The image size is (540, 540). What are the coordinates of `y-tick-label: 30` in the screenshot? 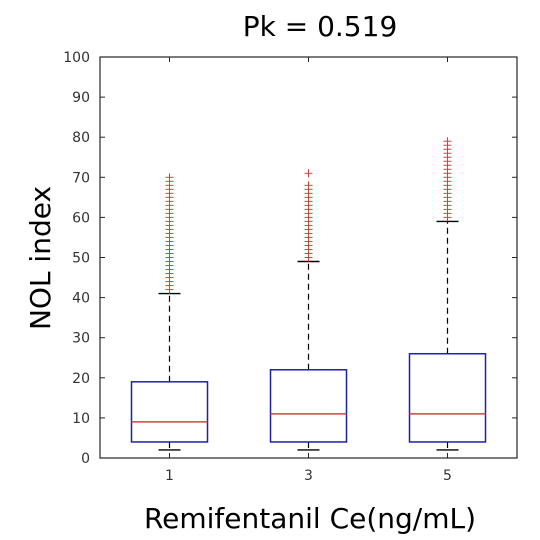 It's located at (81, 339).